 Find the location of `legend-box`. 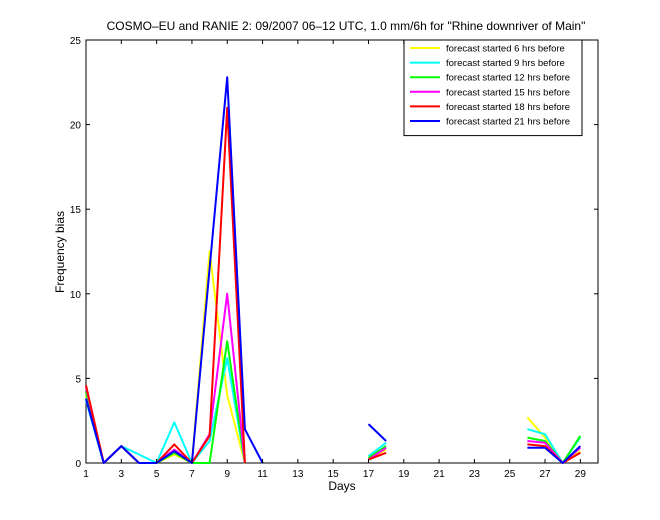

legend-box is located at coordinates (493, 88).